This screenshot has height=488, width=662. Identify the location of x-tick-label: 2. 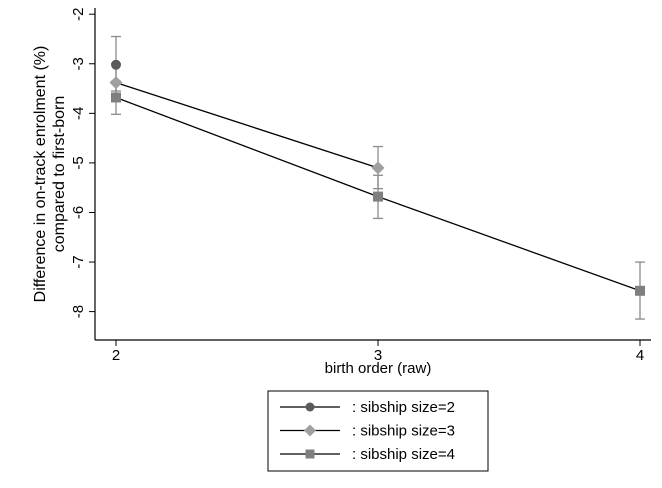
(116, 355).